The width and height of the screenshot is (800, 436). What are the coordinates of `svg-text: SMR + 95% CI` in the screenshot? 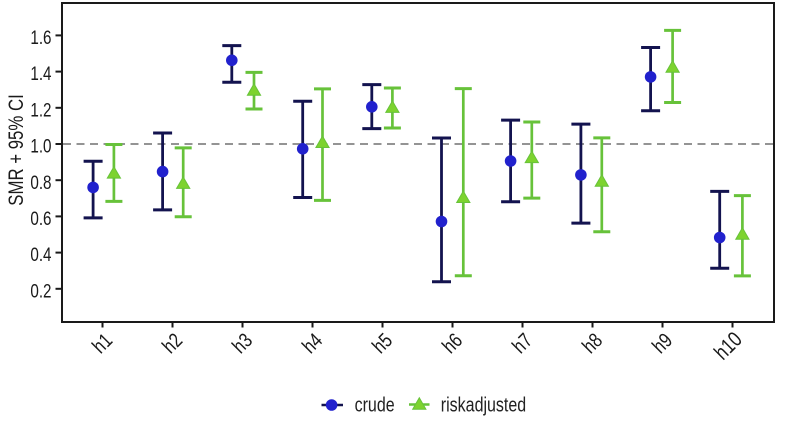 It's located at (16, 149).